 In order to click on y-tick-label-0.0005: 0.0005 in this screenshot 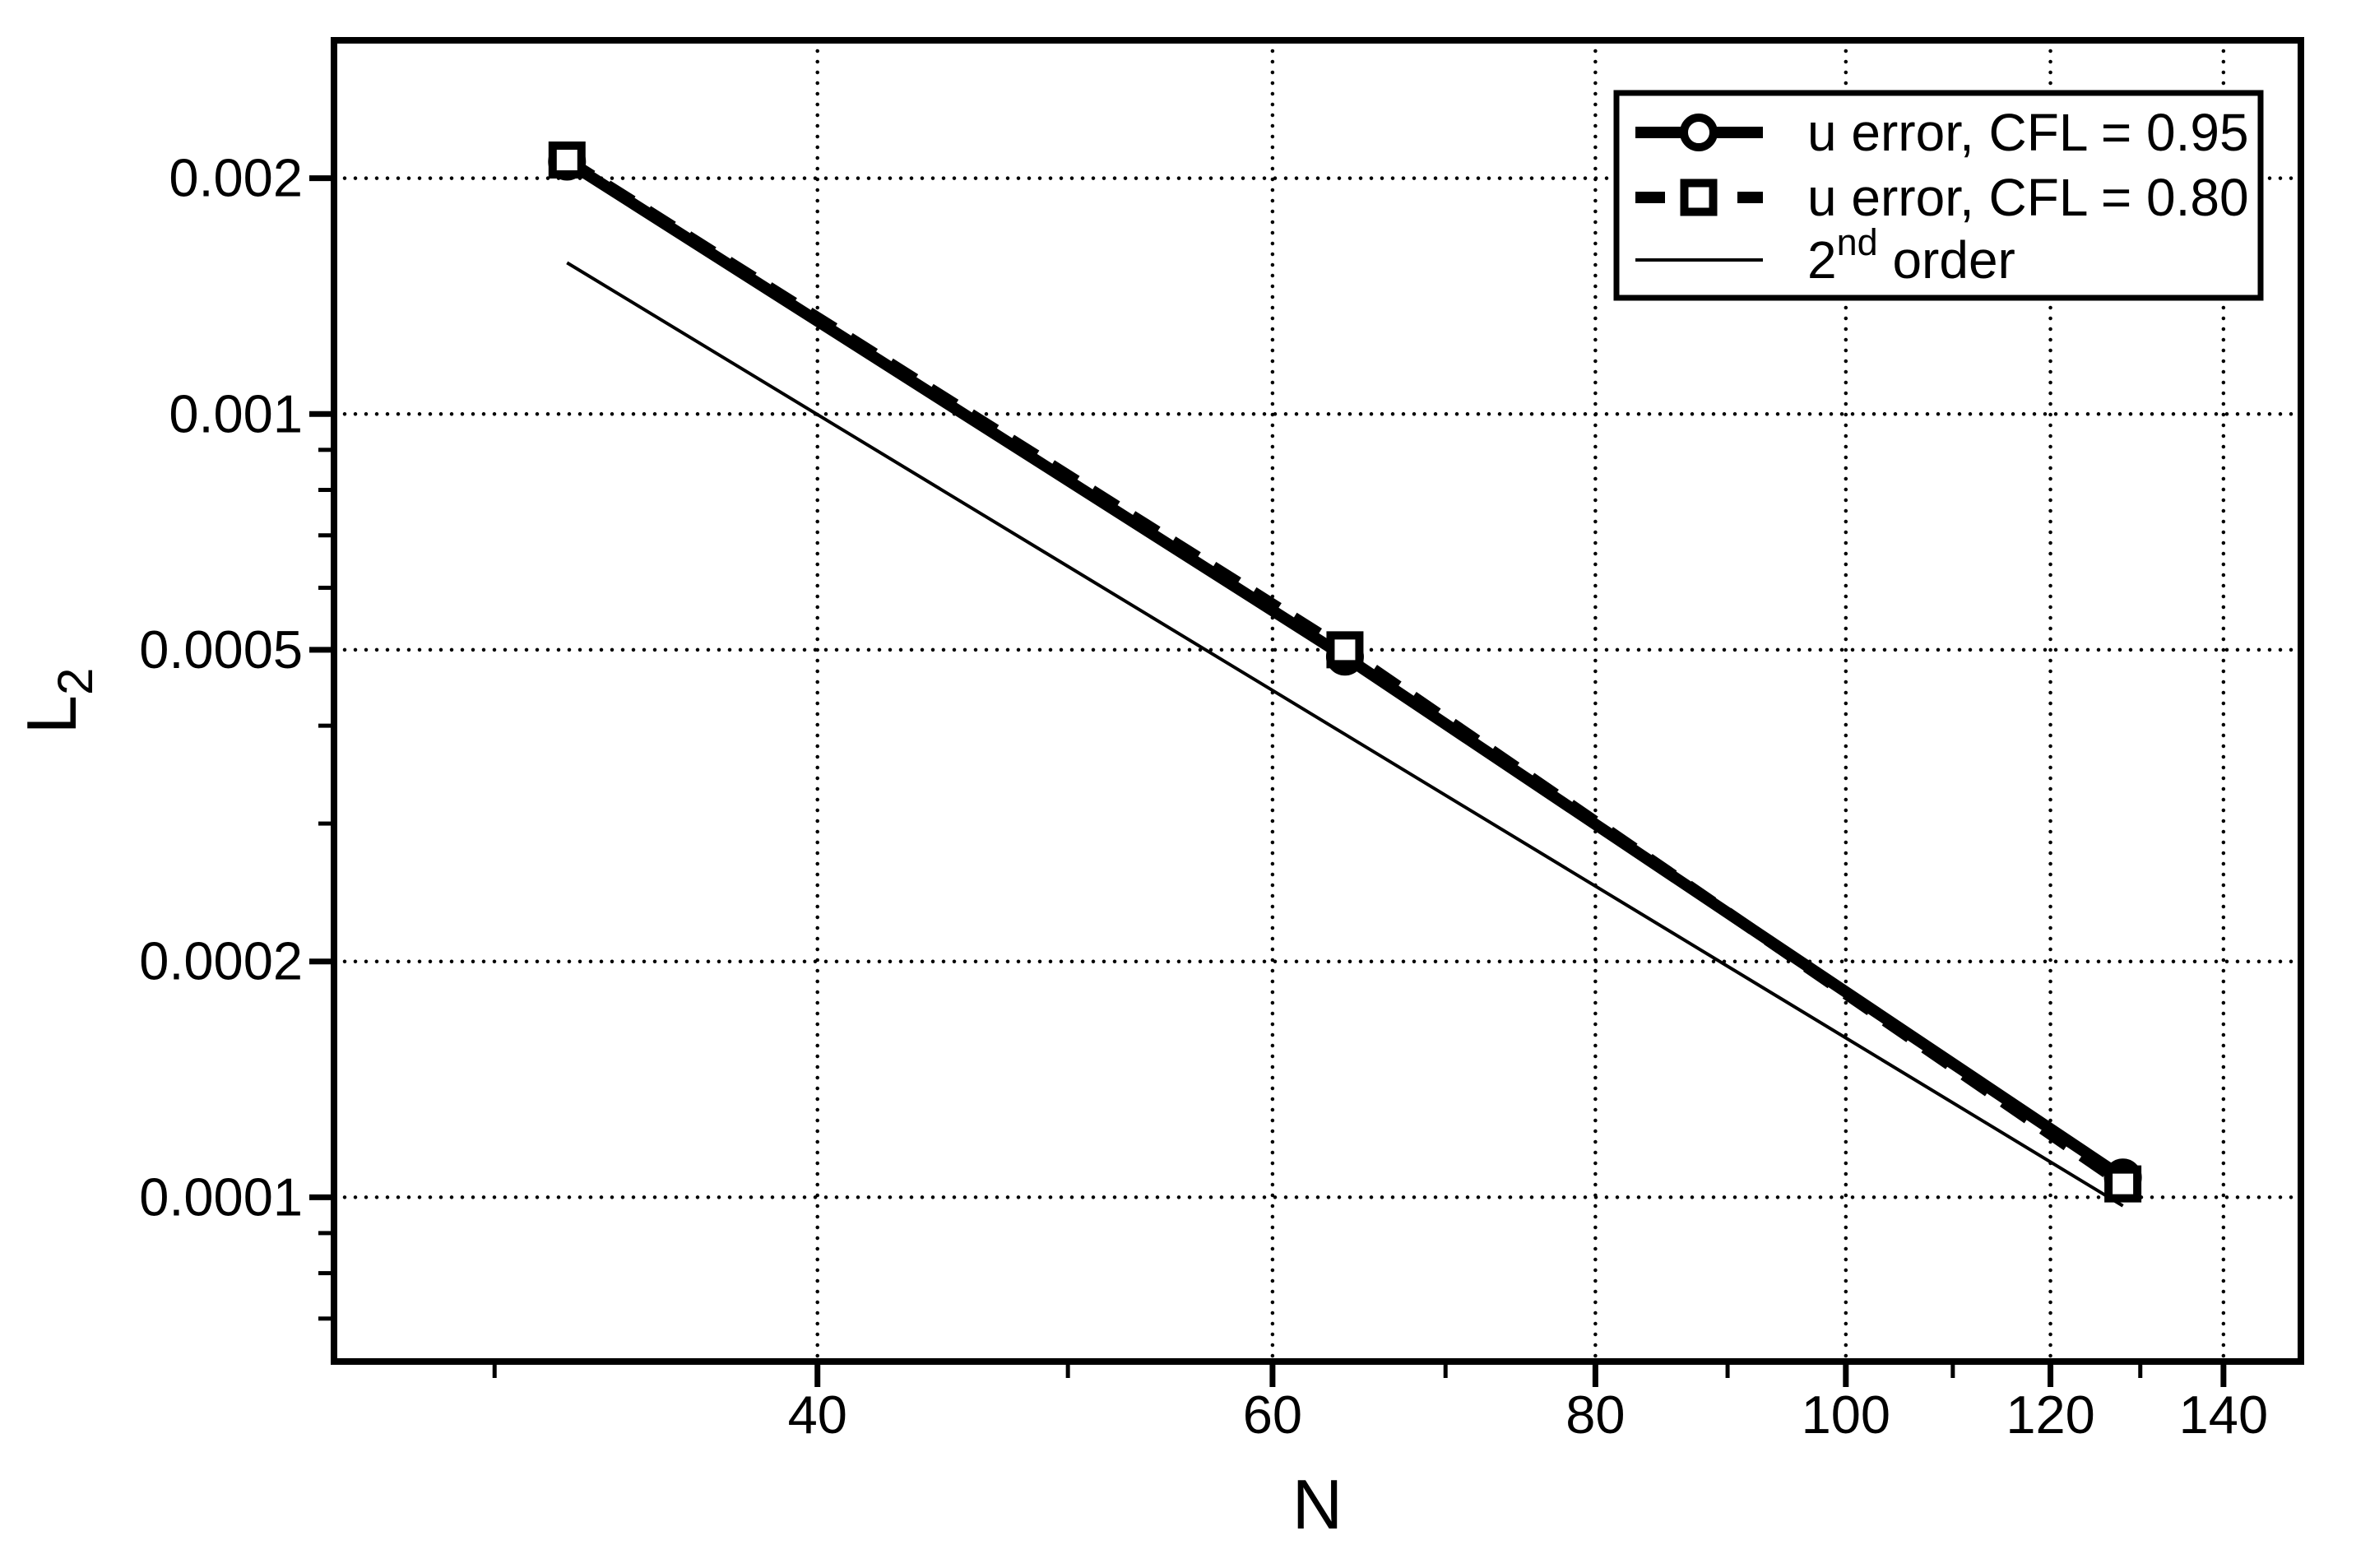, I will do `click(221, 649)`.